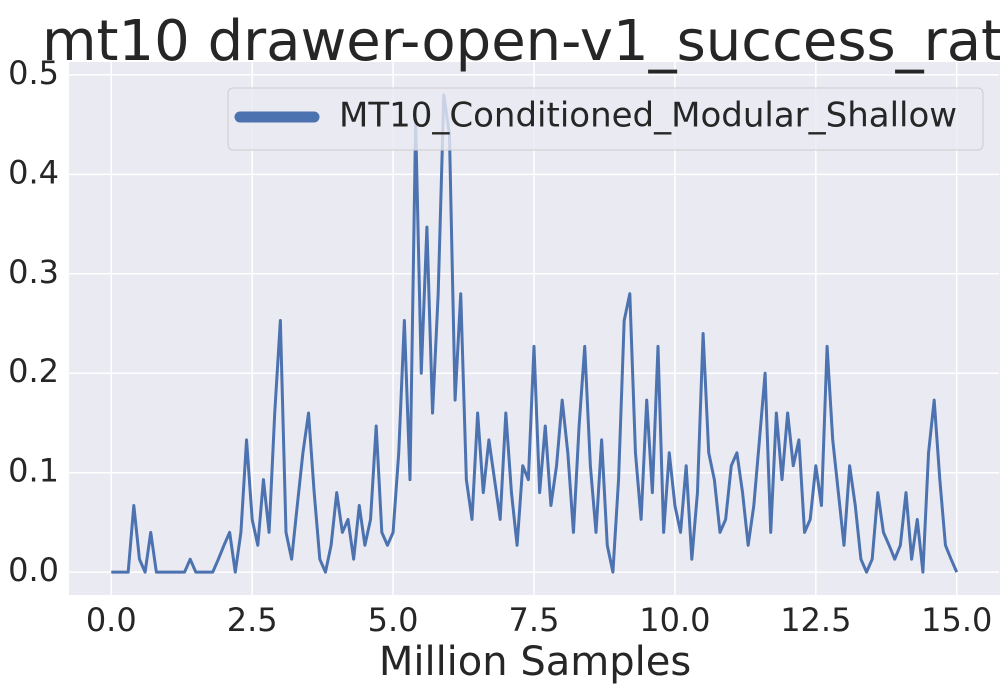  I want to click on y-tick-label: 0.0, so click(33, 570).